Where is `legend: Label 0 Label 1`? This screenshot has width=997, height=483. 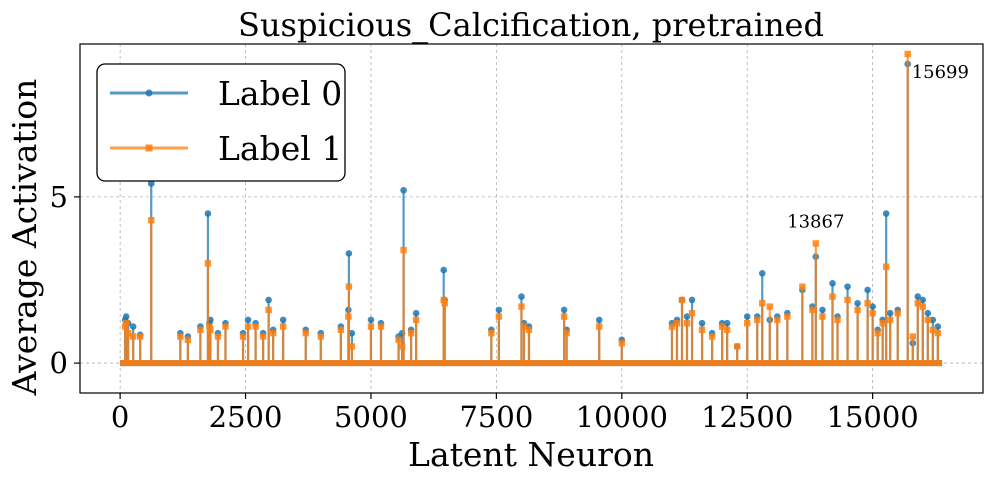
legend: Label 0 Label 1 is located at coordinates (221, 122).